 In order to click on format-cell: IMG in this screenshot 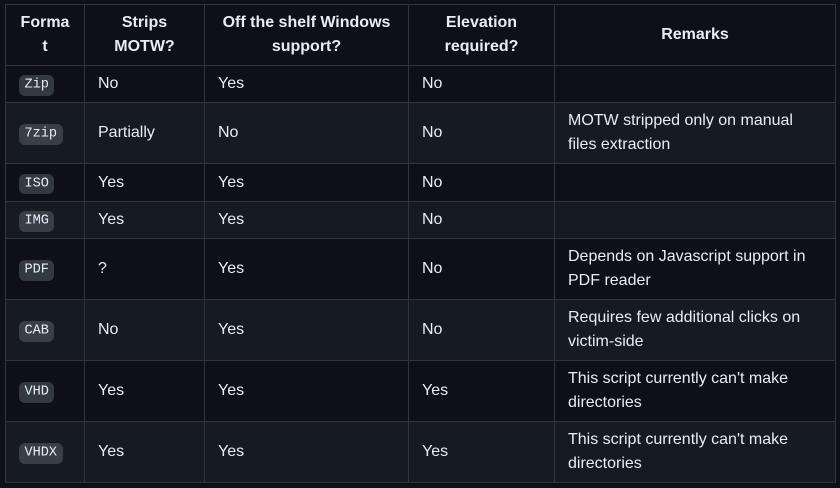, I will do `click(45, 220)`.